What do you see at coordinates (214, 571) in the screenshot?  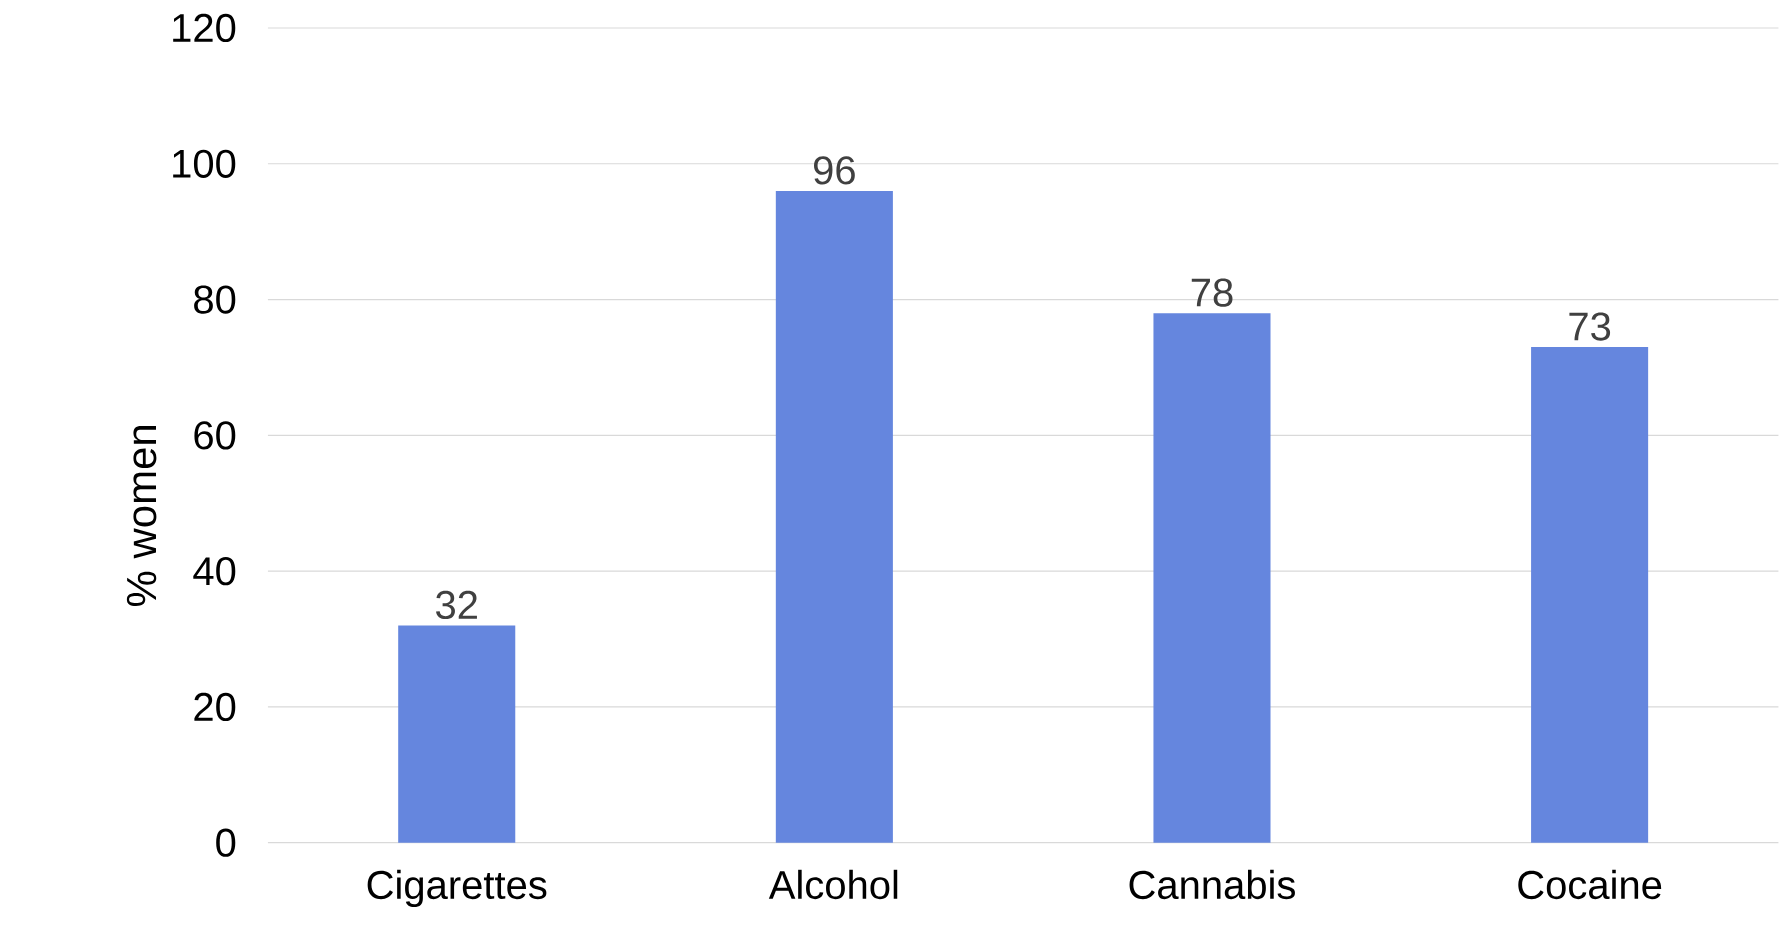 I see `y-tick-label: 40` at bounding box center [214, 571].